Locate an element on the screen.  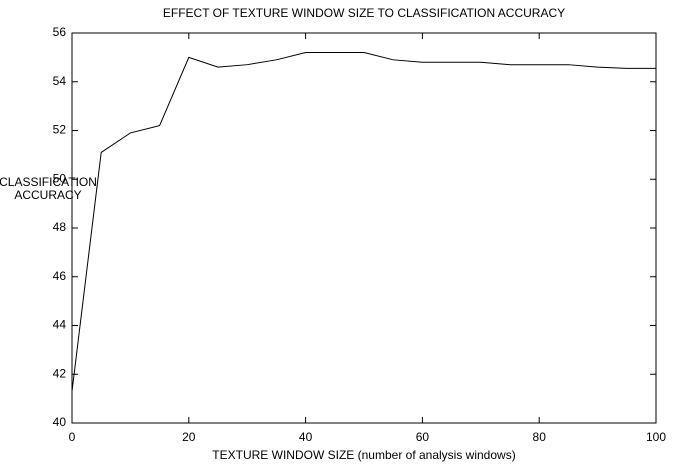
y-tick-label: 52 is located at coordinates (60, 130).